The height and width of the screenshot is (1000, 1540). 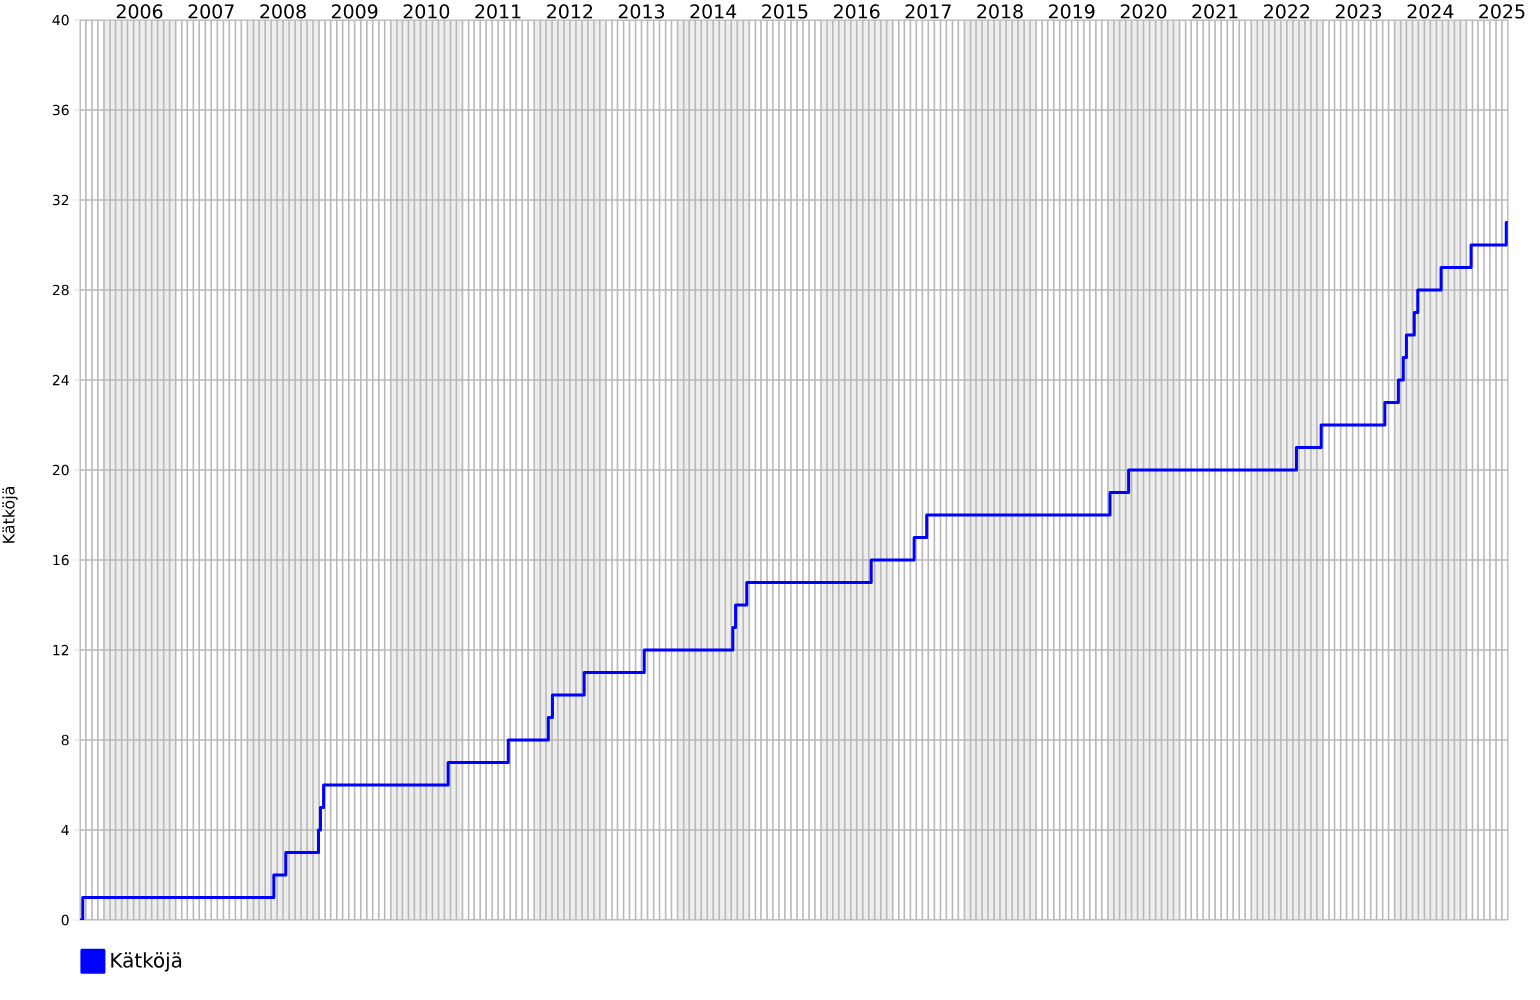 I want to click on x-tick-label: 2006, so click(x=139, y=11).